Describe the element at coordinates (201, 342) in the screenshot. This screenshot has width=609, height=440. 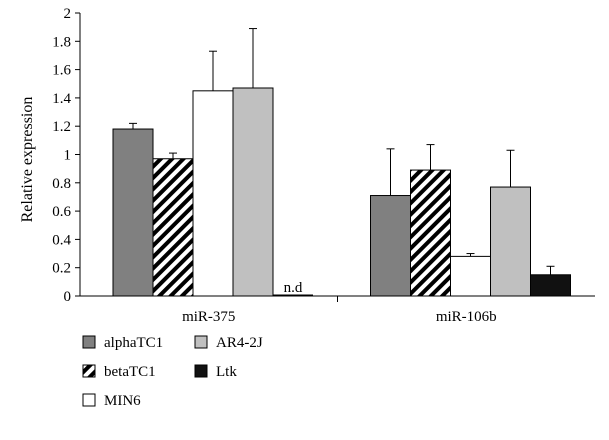
I see `legend-swatch-AR4-2J` at that location.